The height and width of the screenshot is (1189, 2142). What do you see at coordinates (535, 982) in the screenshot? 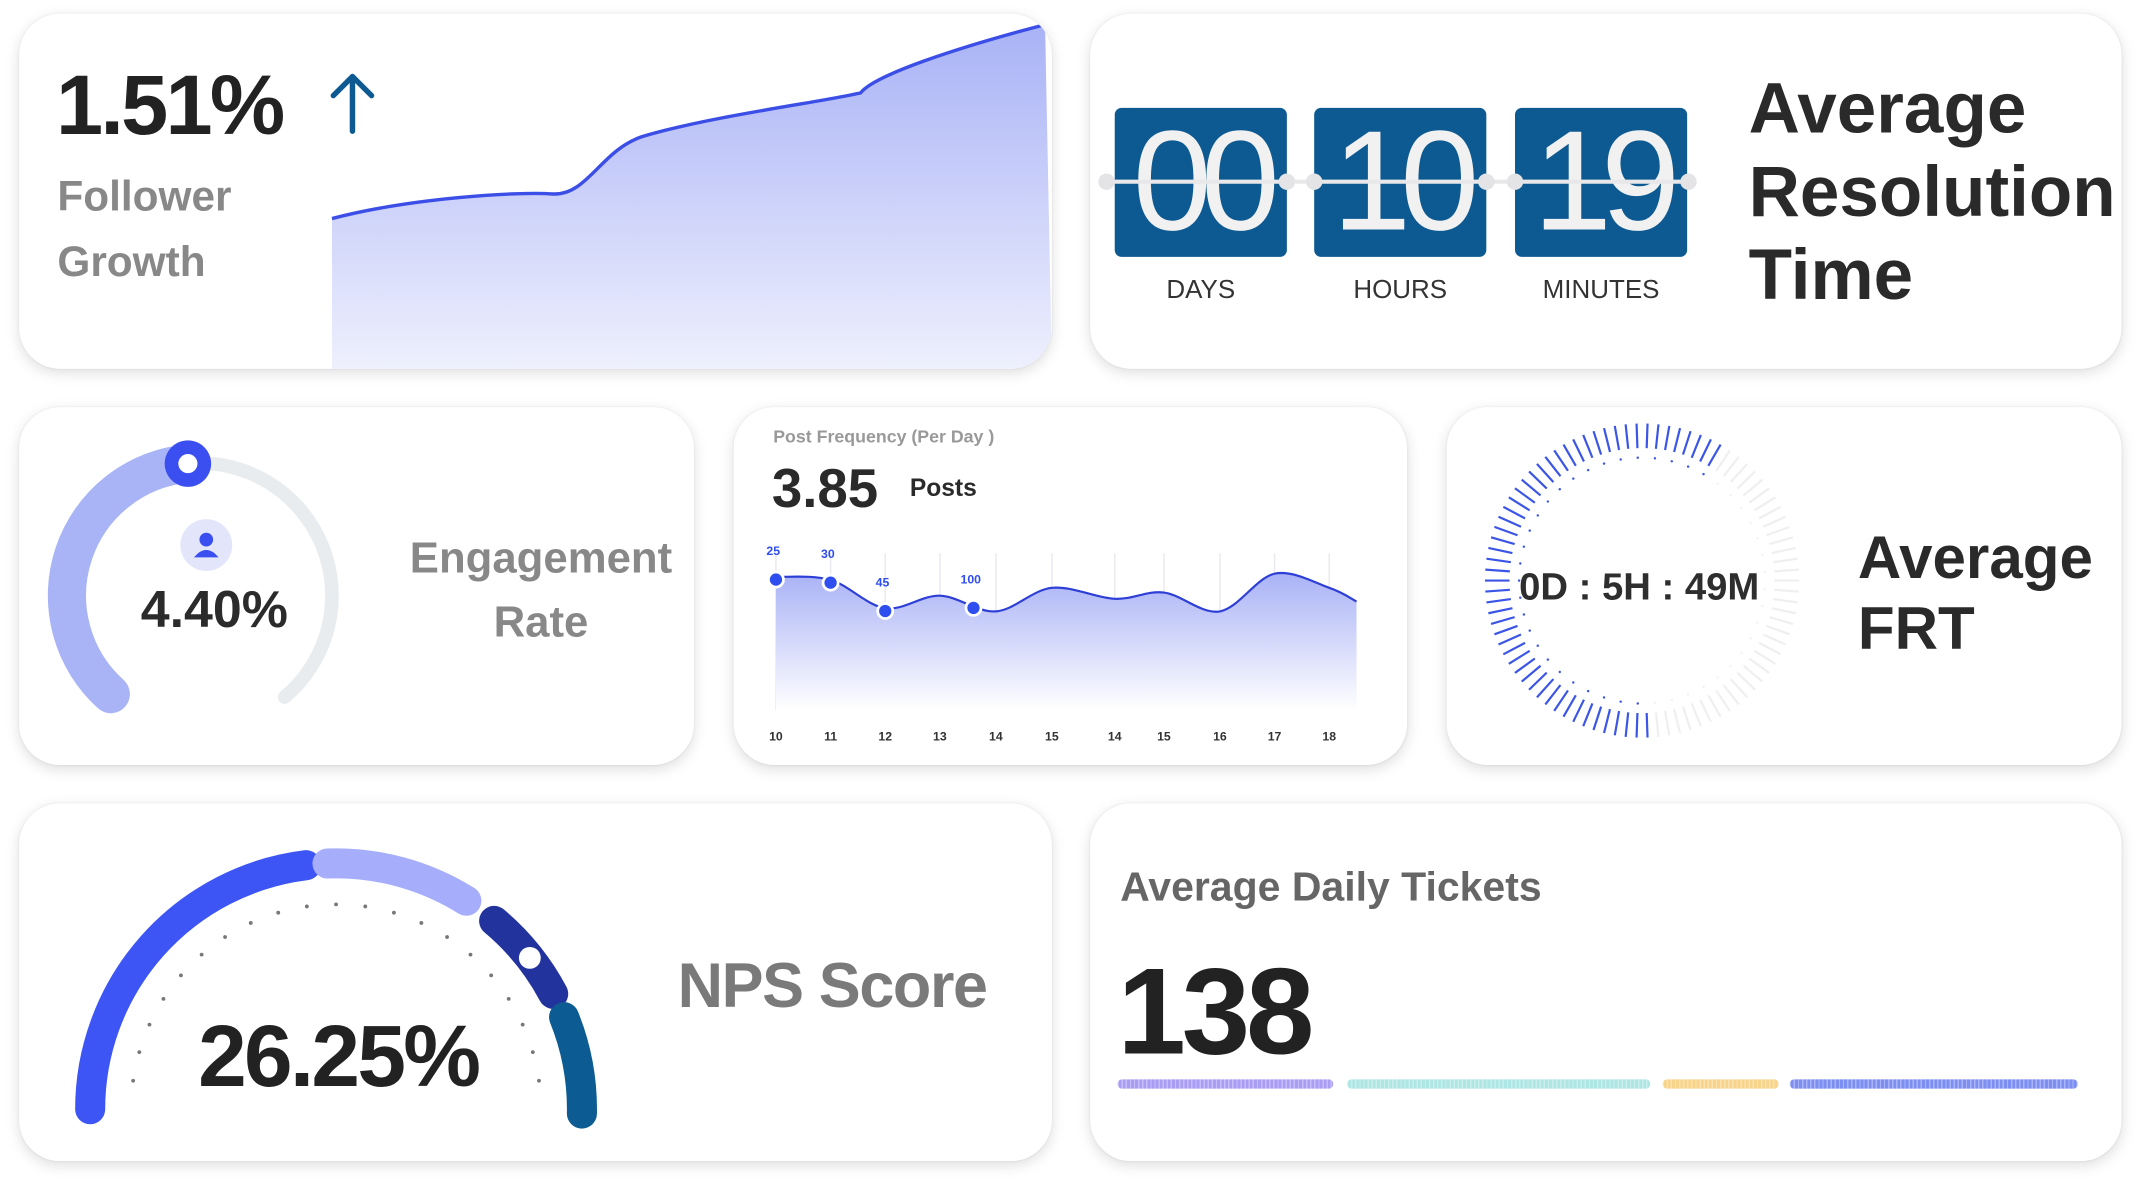
I see `nps-card: 26.25% NPS Score` at bounding box center [535, 982].